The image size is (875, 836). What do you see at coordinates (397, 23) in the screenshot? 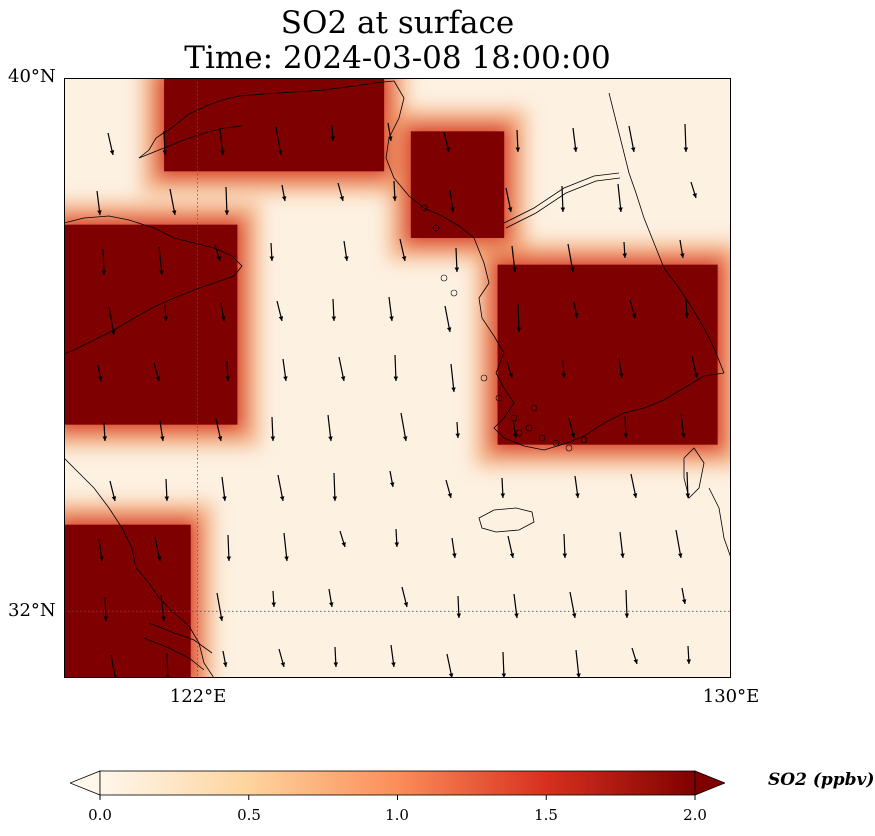
I see `title-line-1: SO2 at surface` at bounding box center [397, 23].